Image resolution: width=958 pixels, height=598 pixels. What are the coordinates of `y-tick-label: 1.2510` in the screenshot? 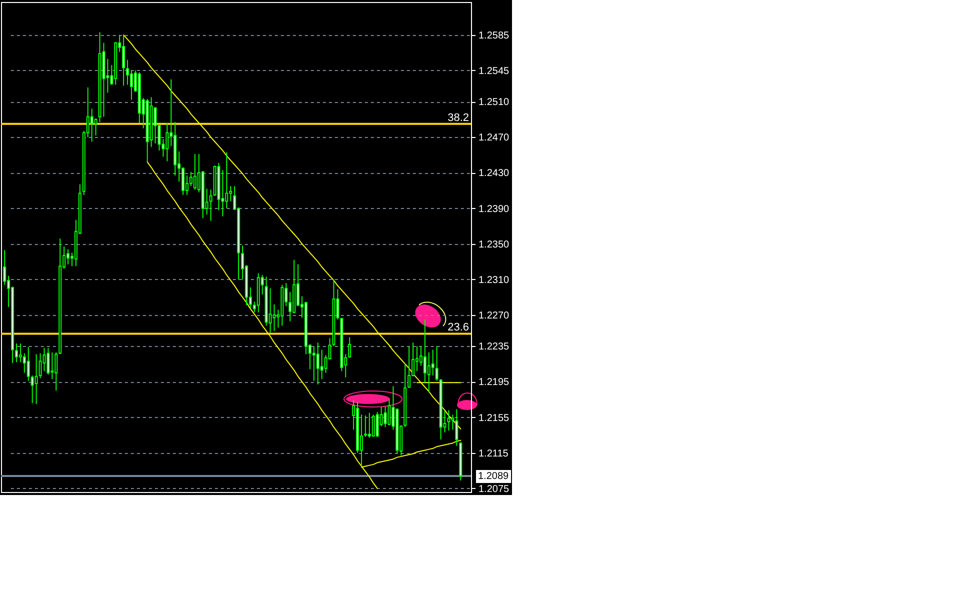 It's located at (494, 102).